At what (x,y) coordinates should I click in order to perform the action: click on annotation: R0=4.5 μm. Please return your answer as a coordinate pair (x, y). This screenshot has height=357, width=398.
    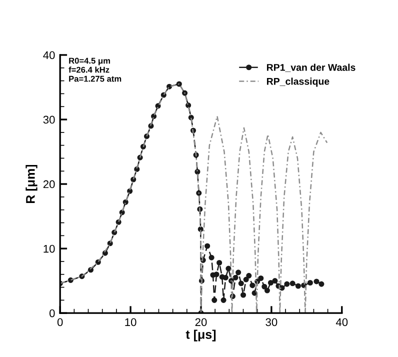
    Looking at the image, I should click on (89, 62).